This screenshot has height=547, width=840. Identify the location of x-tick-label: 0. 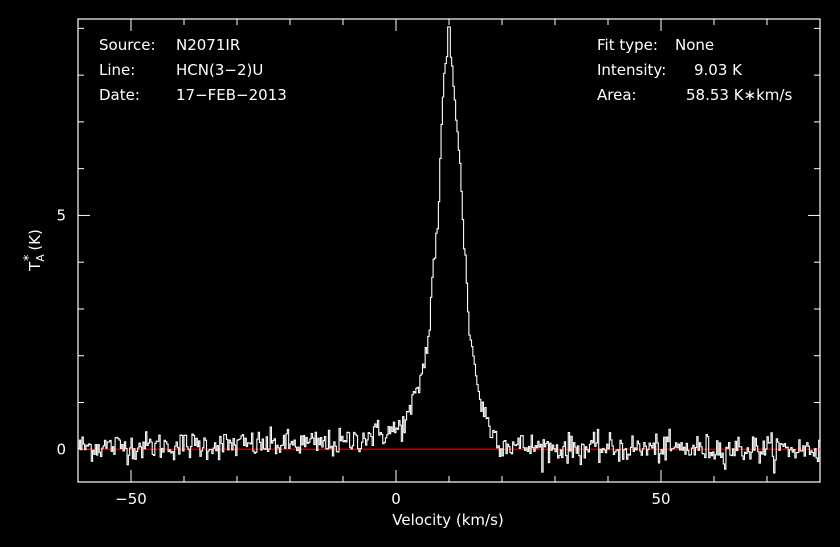
(396, 499).